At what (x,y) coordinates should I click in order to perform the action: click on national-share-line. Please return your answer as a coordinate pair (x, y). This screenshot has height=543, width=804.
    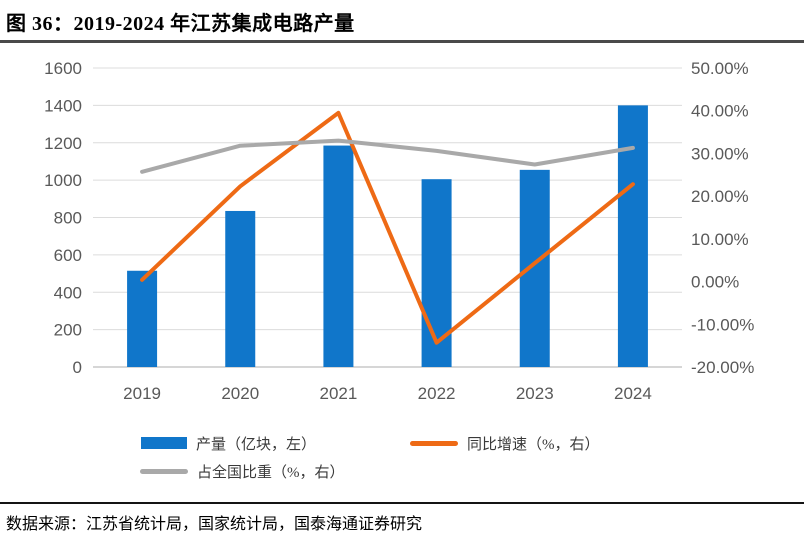
    Looking at the image, I should click on (387, 156).